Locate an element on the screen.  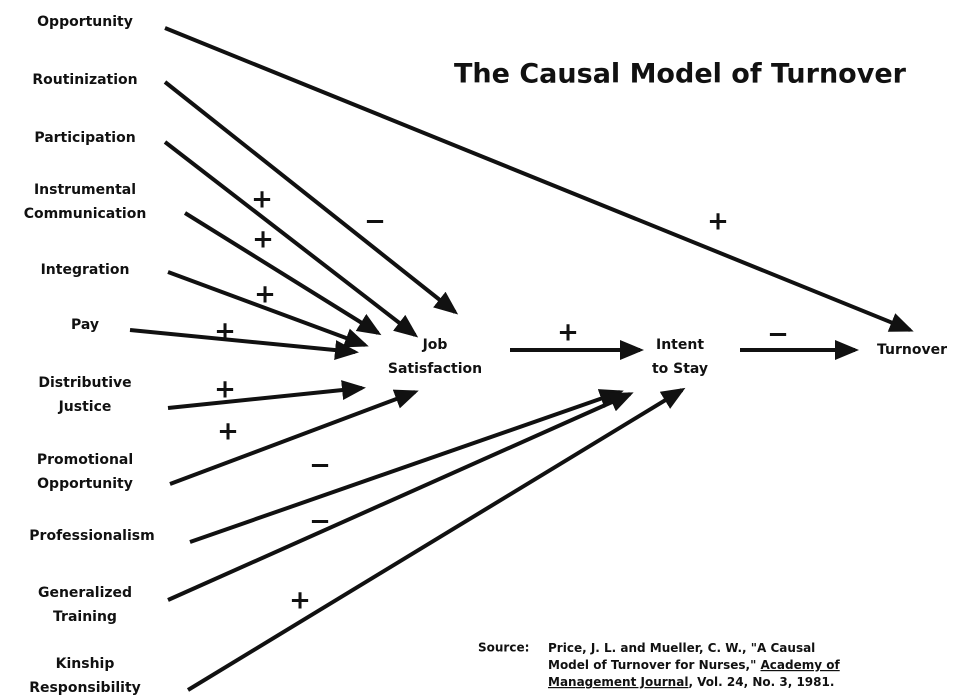
source-text: Management Journal is located at coordinates (618, 682).